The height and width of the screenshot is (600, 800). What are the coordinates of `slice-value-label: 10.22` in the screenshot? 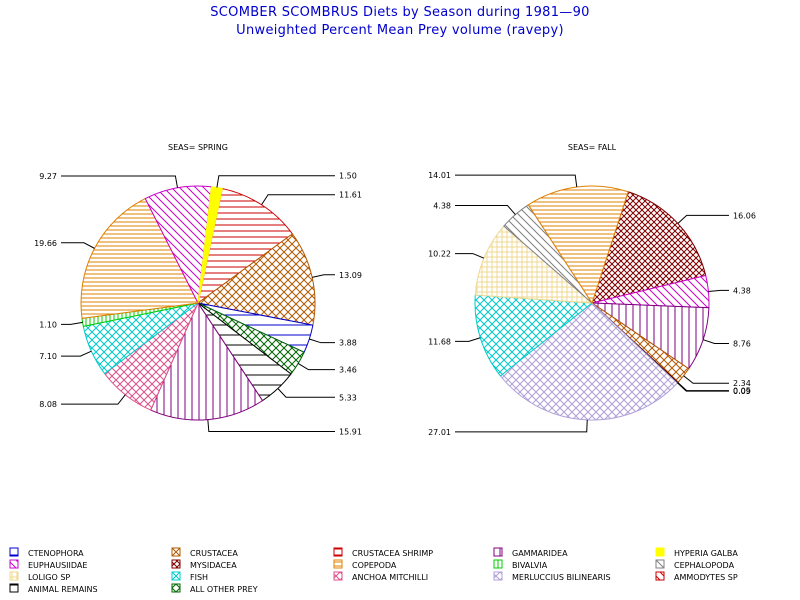 It's located at (439, 254).